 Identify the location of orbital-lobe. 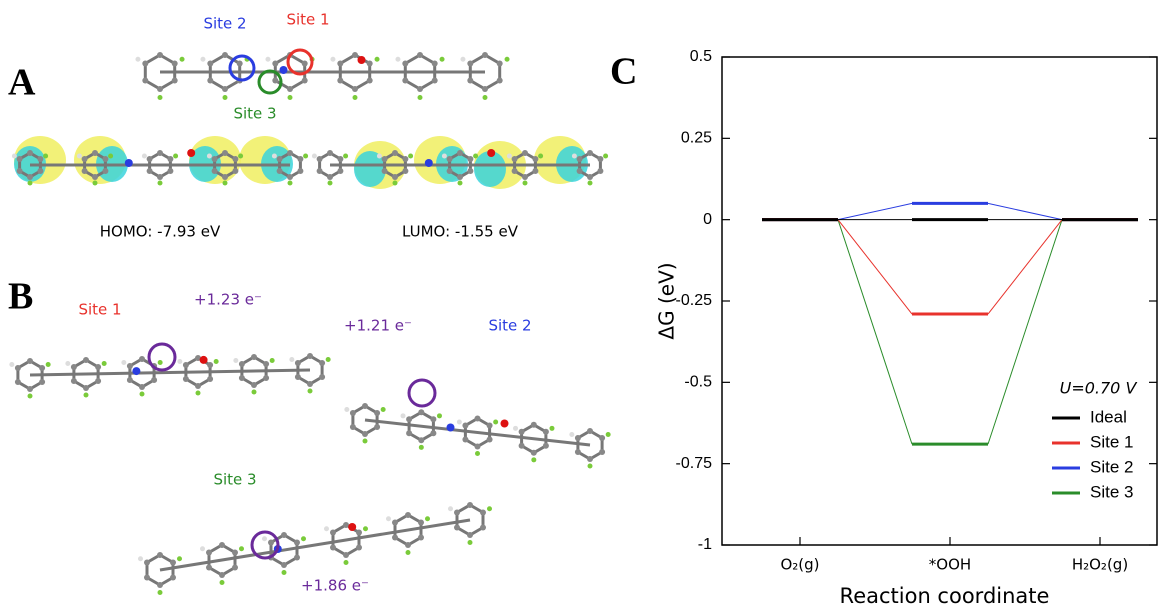
(490, 169).